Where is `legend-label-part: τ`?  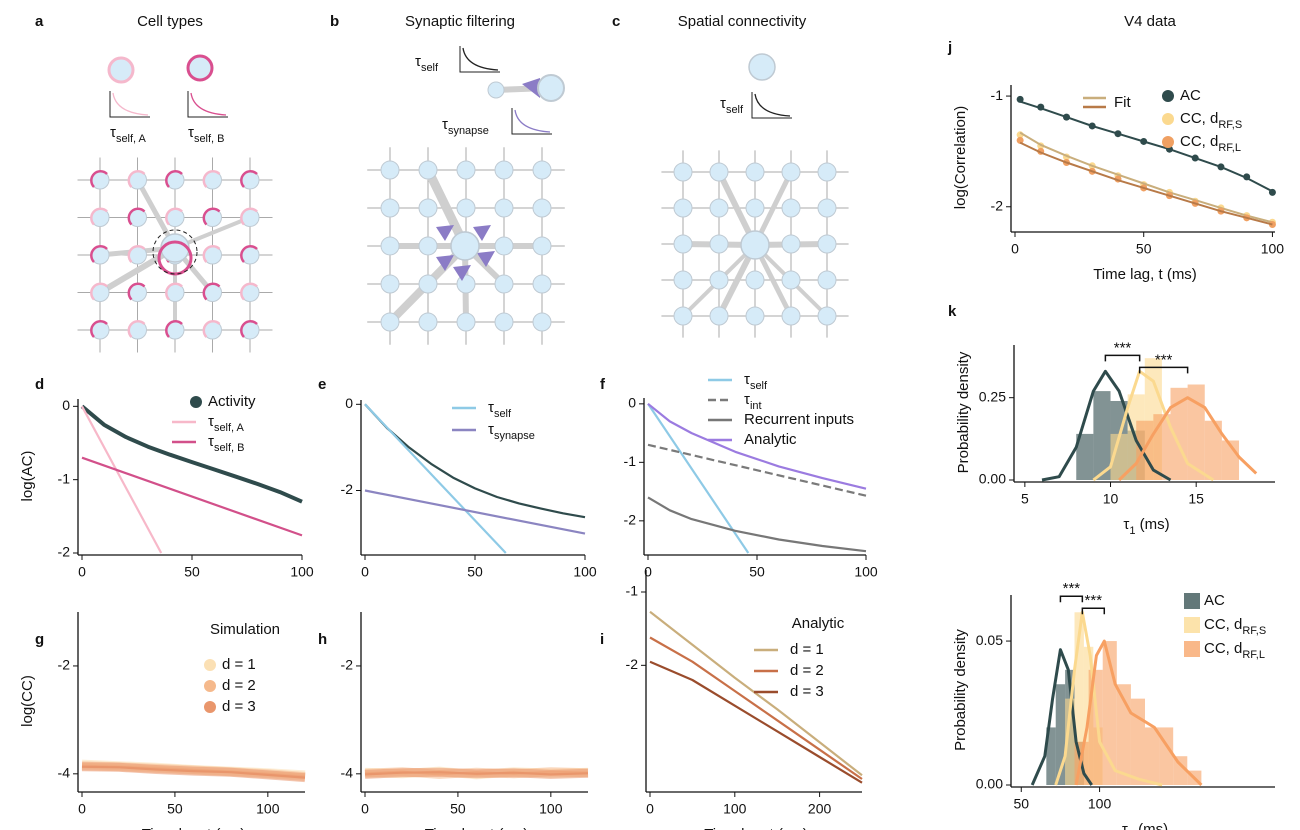
legend-label-part: τ is located at coordinates (491, 429).